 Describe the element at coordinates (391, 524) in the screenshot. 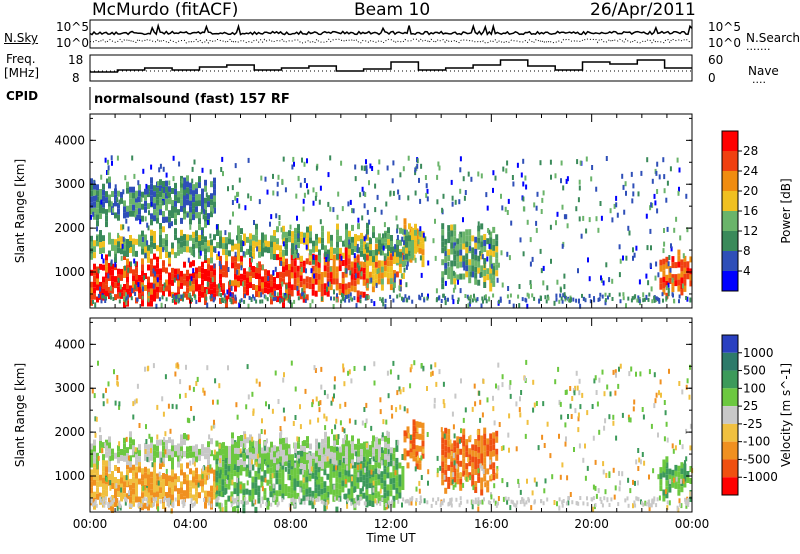

I see `velocity-xtick-label: 12:00` at that location.